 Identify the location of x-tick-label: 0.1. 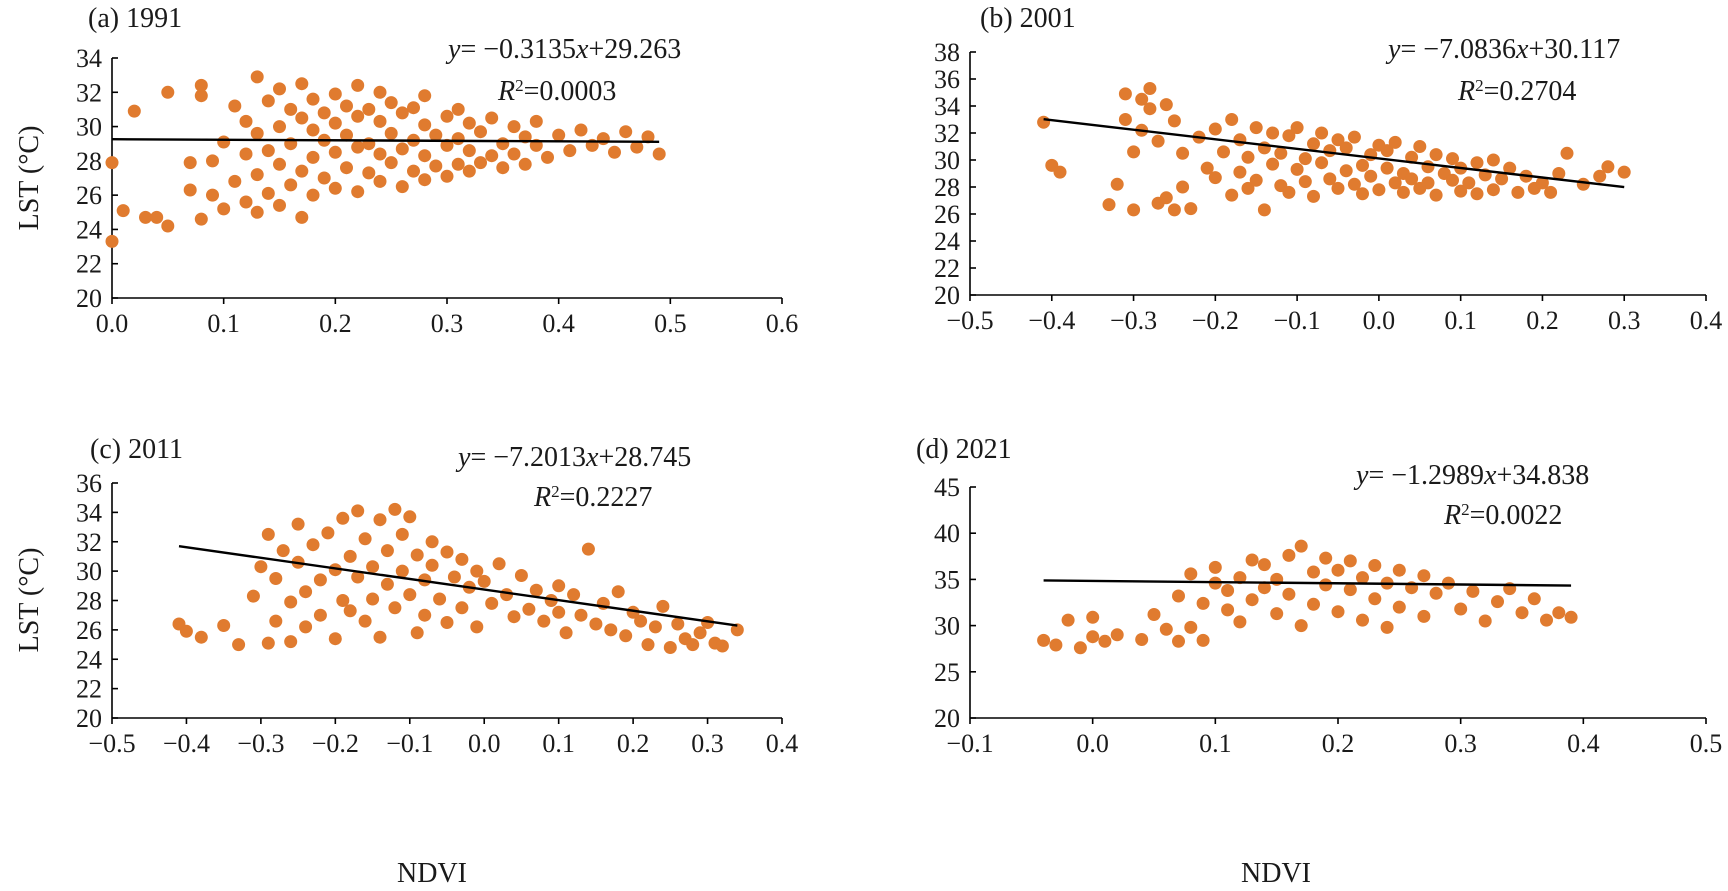
(558, 743).